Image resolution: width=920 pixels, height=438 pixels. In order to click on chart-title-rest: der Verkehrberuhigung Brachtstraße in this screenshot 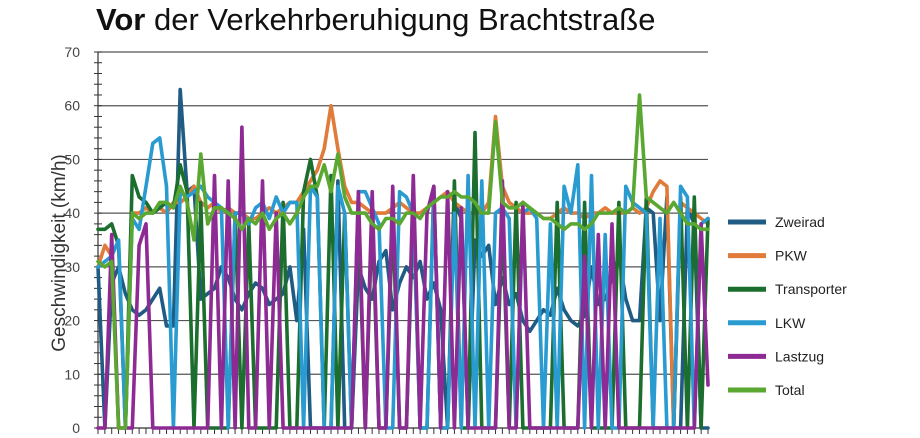, I will do `click(400, 19)`.